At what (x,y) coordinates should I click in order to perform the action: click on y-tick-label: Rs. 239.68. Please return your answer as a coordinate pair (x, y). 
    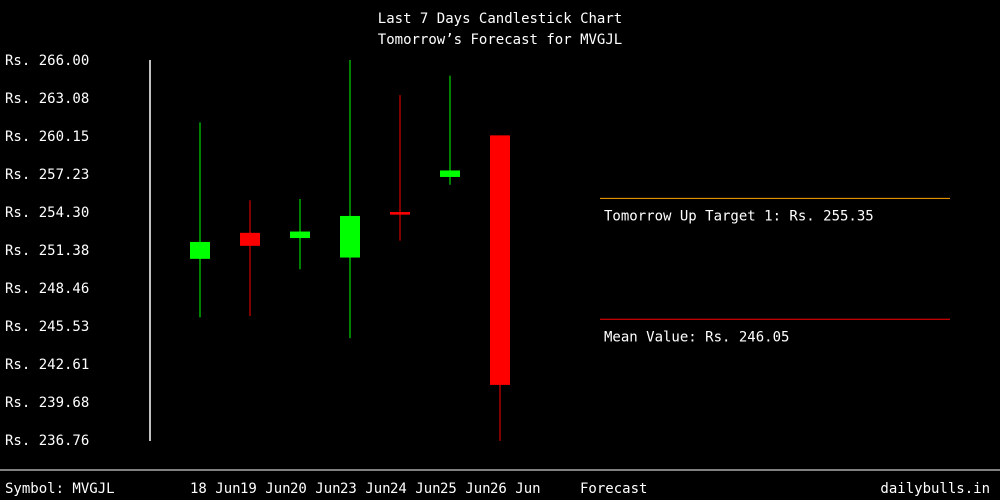
    Looking at the image, I should click on (47, 403).